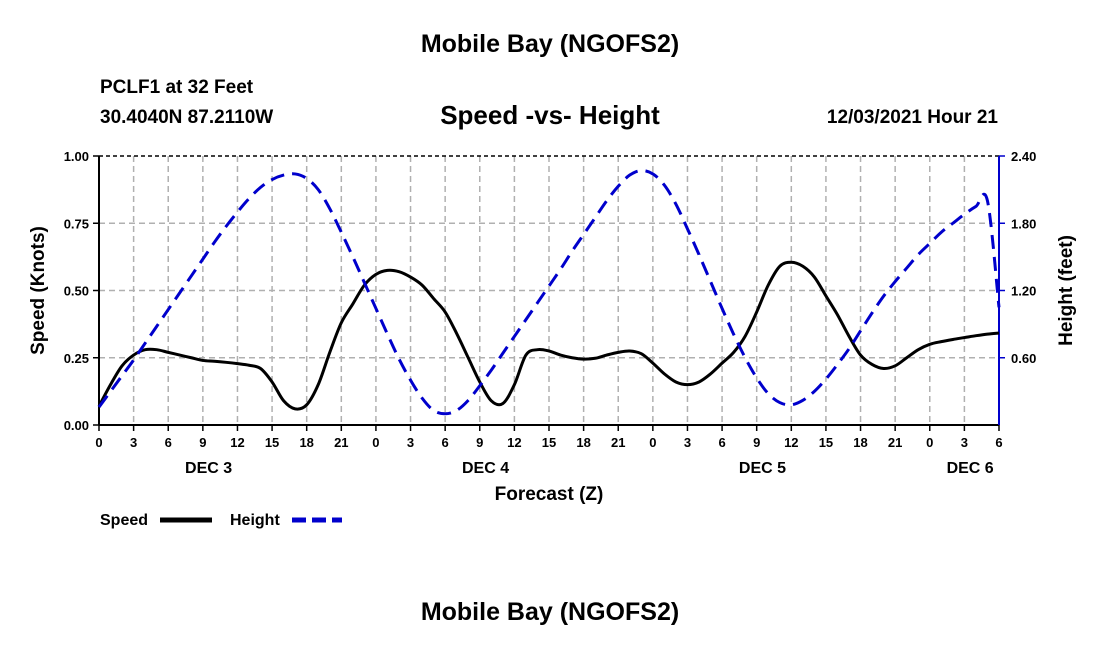 Image resolution: width=1100 pixels, height=650 pixels. What do you see at coordinates (187, 117) in the screenshot?
I see `coordinates-label: 30.4040N 87.2110W` at bounding box center [187, 117].